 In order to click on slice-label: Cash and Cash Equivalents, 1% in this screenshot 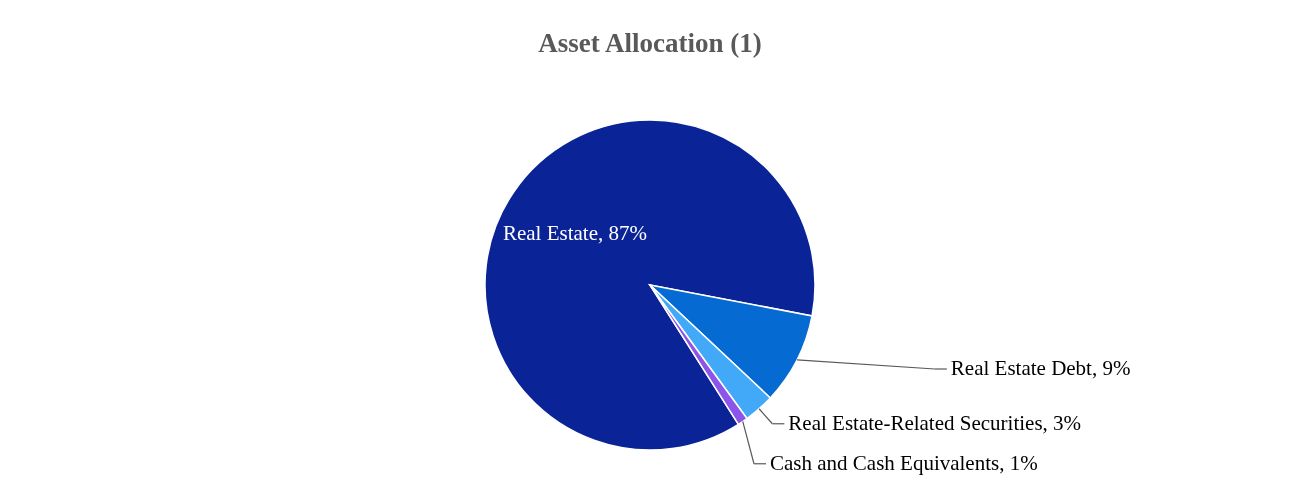, I will do `click(903, 462)`.